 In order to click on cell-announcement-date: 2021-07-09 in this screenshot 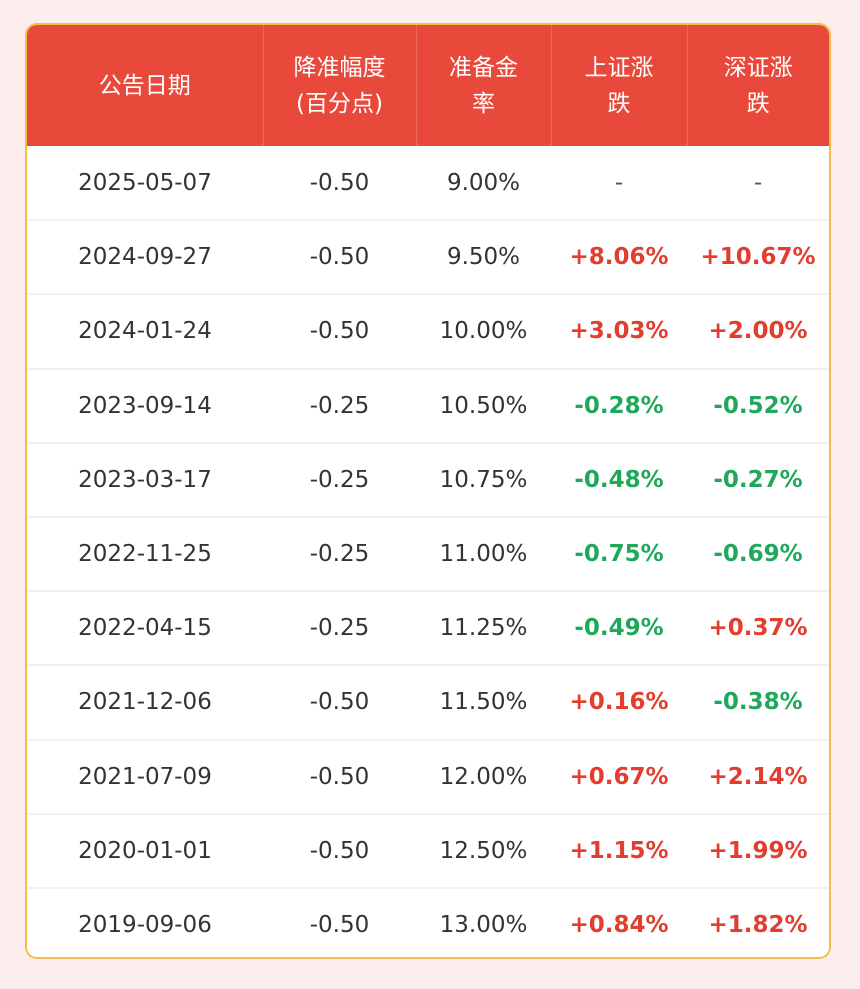, I will do `click(145, 776)`.